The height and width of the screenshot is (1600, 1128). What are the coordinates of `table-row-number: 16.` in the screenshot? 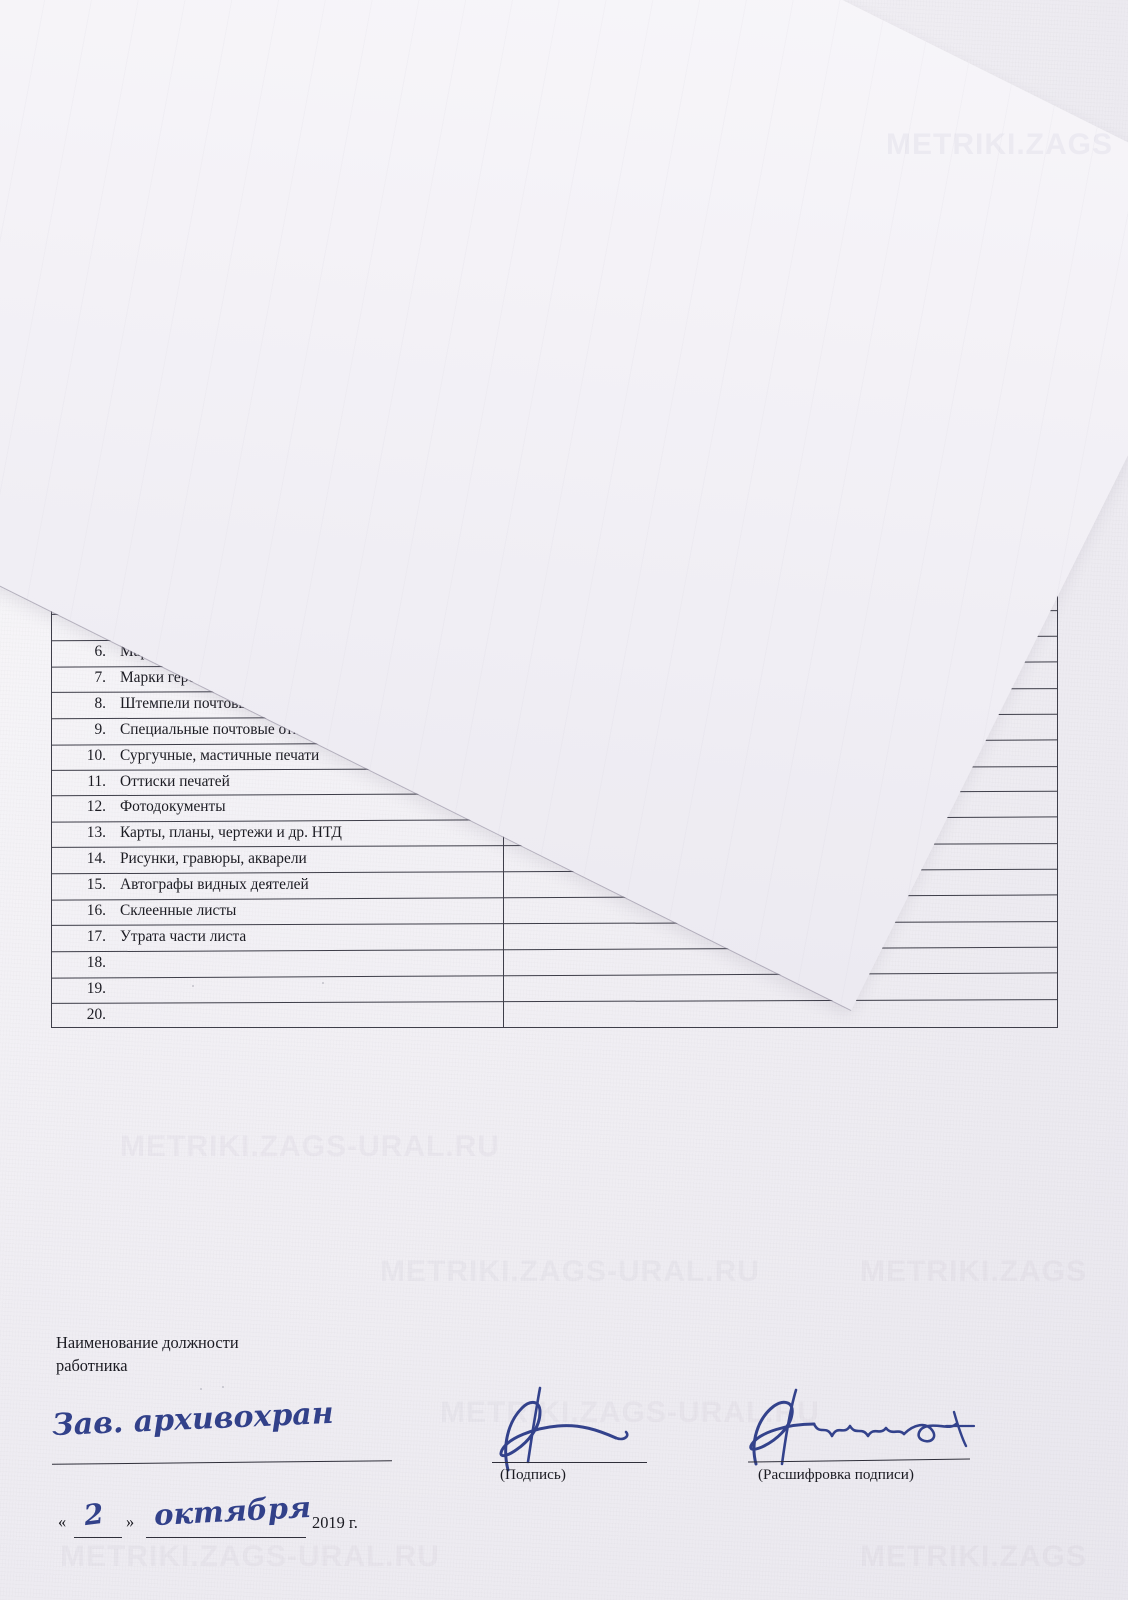 It's located at (96, 911).